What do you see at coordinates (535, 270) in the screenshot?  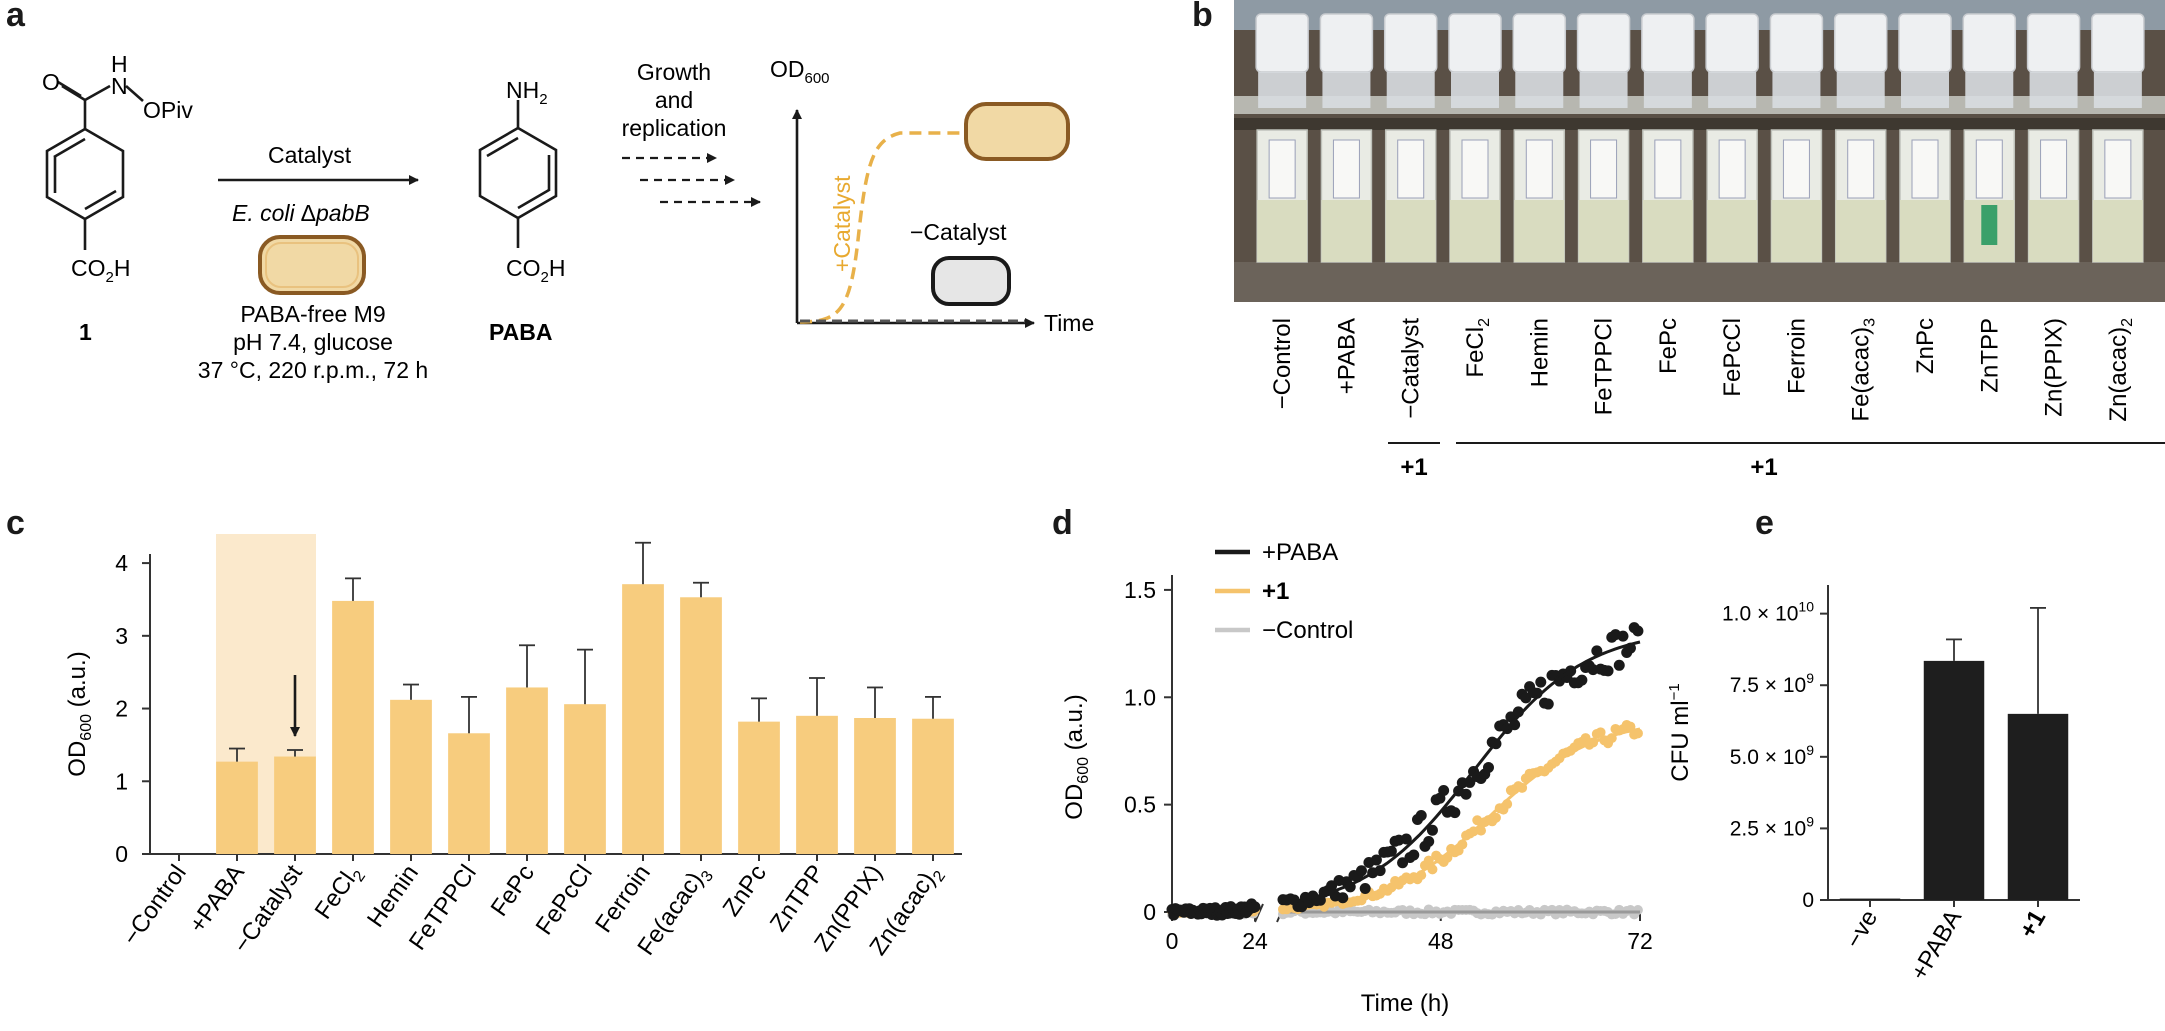 I see `paba-acid: CO2H` at bounding box center [535, 270].